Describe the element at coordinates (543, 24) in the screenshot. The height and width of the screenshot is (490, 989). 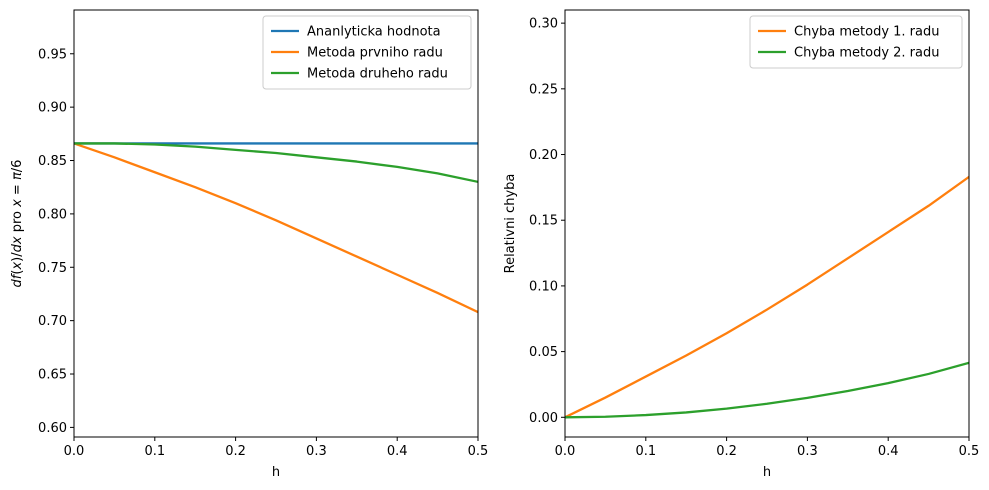
I see `y-tick-label: 0.30` at that location.